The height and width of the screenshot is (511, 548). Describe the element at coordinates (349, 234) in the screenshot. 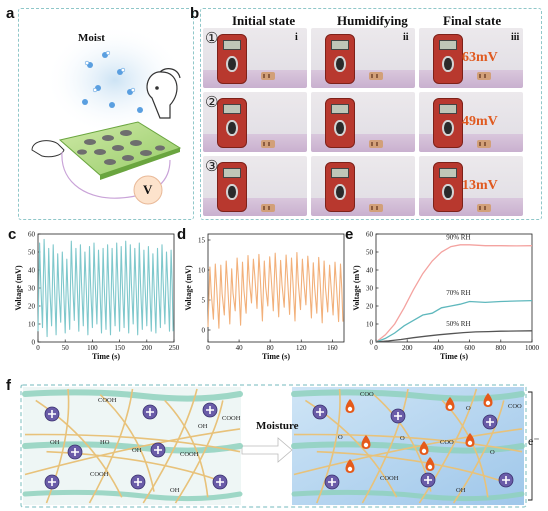

I see `panel-e-letter: e` at that location.